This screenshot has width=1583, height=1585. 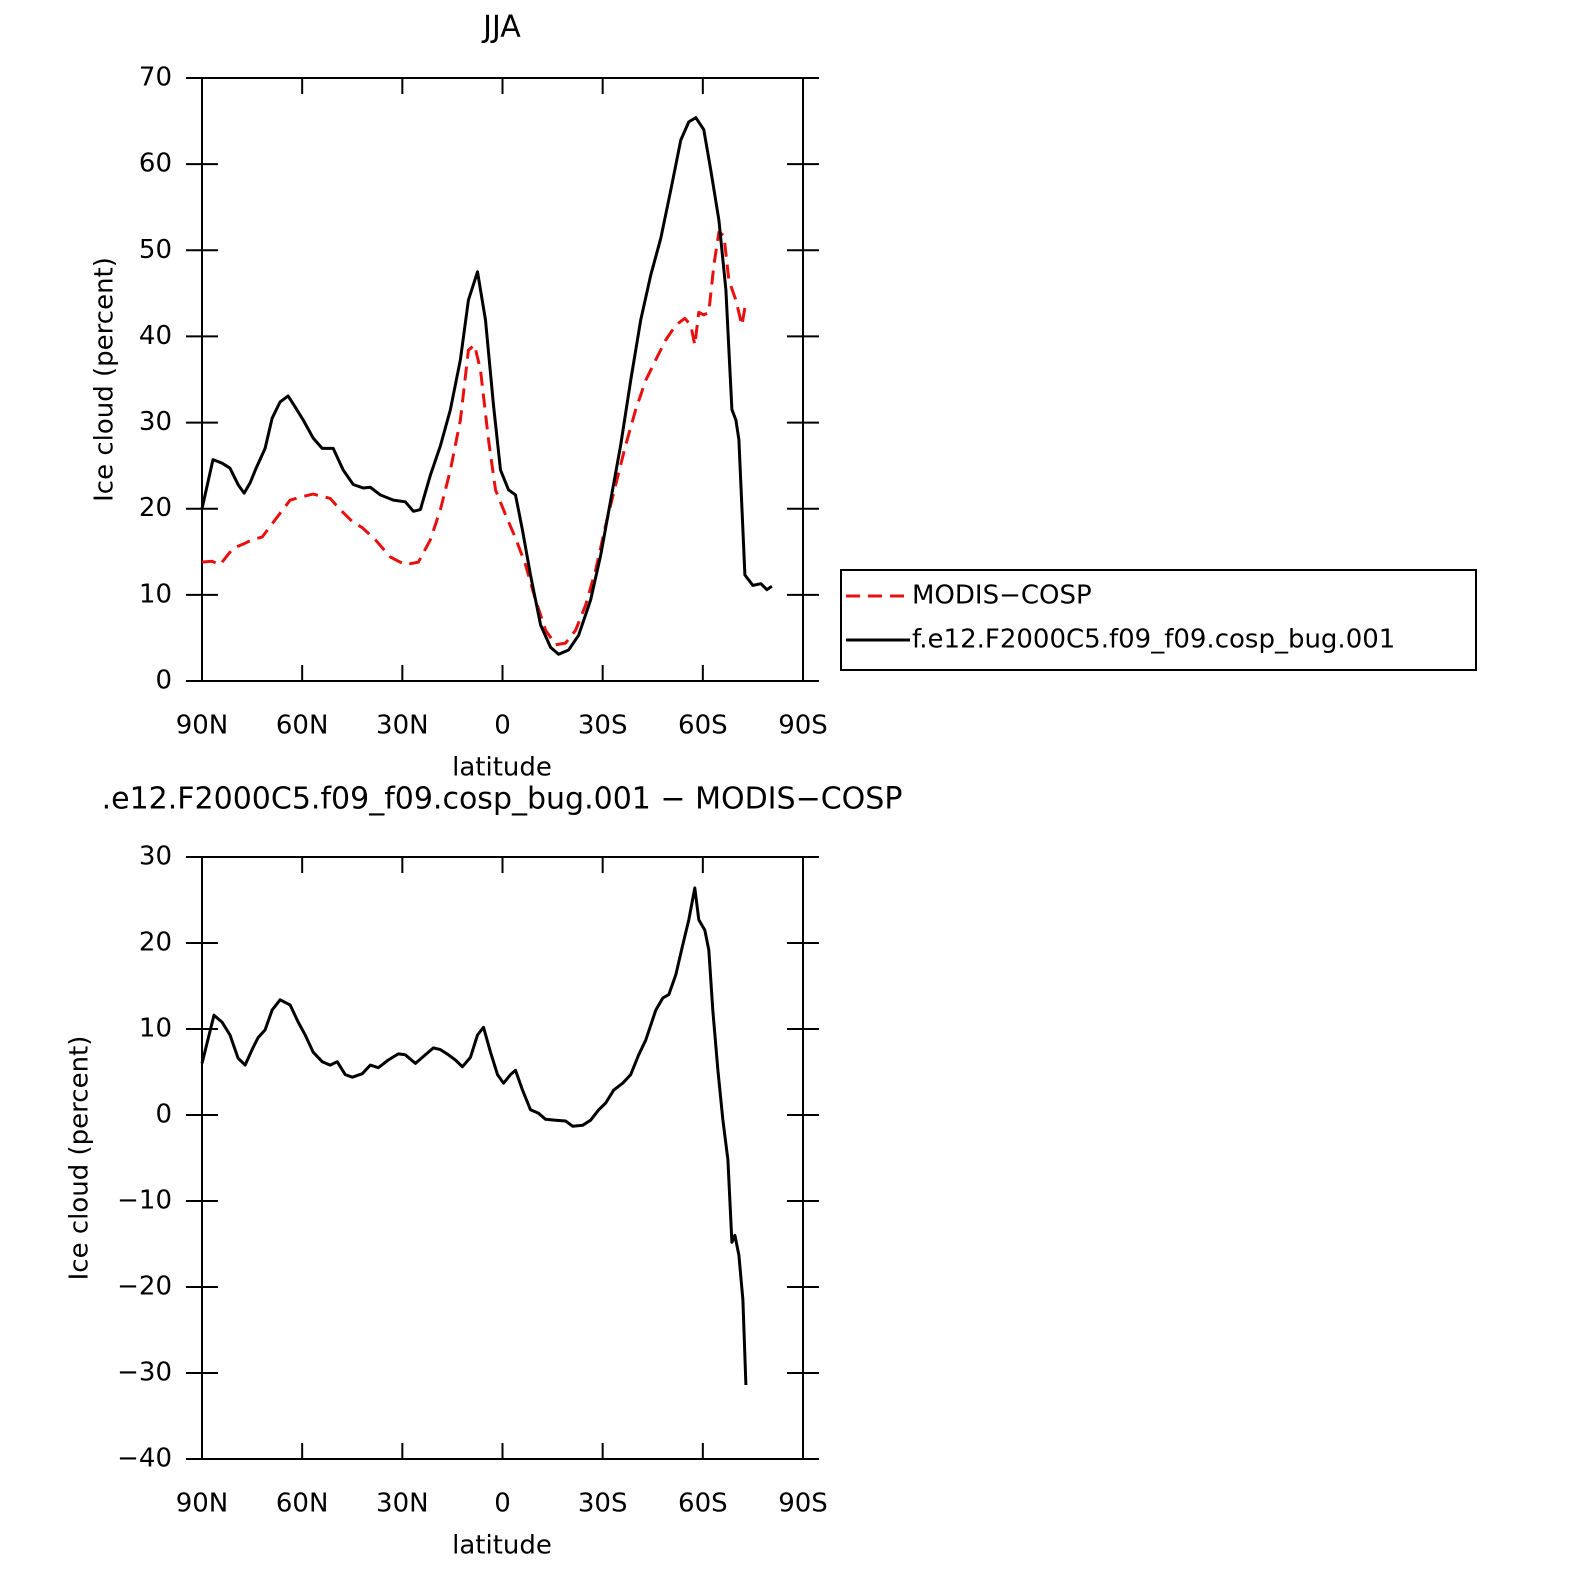 I want to click on y-tick-label: 60, so click(x=155, y=164).